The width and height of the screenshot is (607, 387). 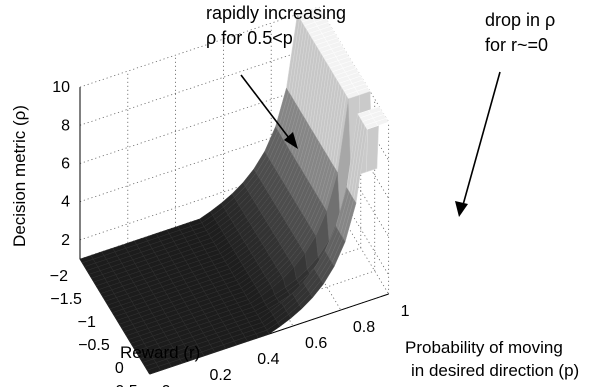 I want to click on y-tick-label: 0.6, so click(x=316, y=343).